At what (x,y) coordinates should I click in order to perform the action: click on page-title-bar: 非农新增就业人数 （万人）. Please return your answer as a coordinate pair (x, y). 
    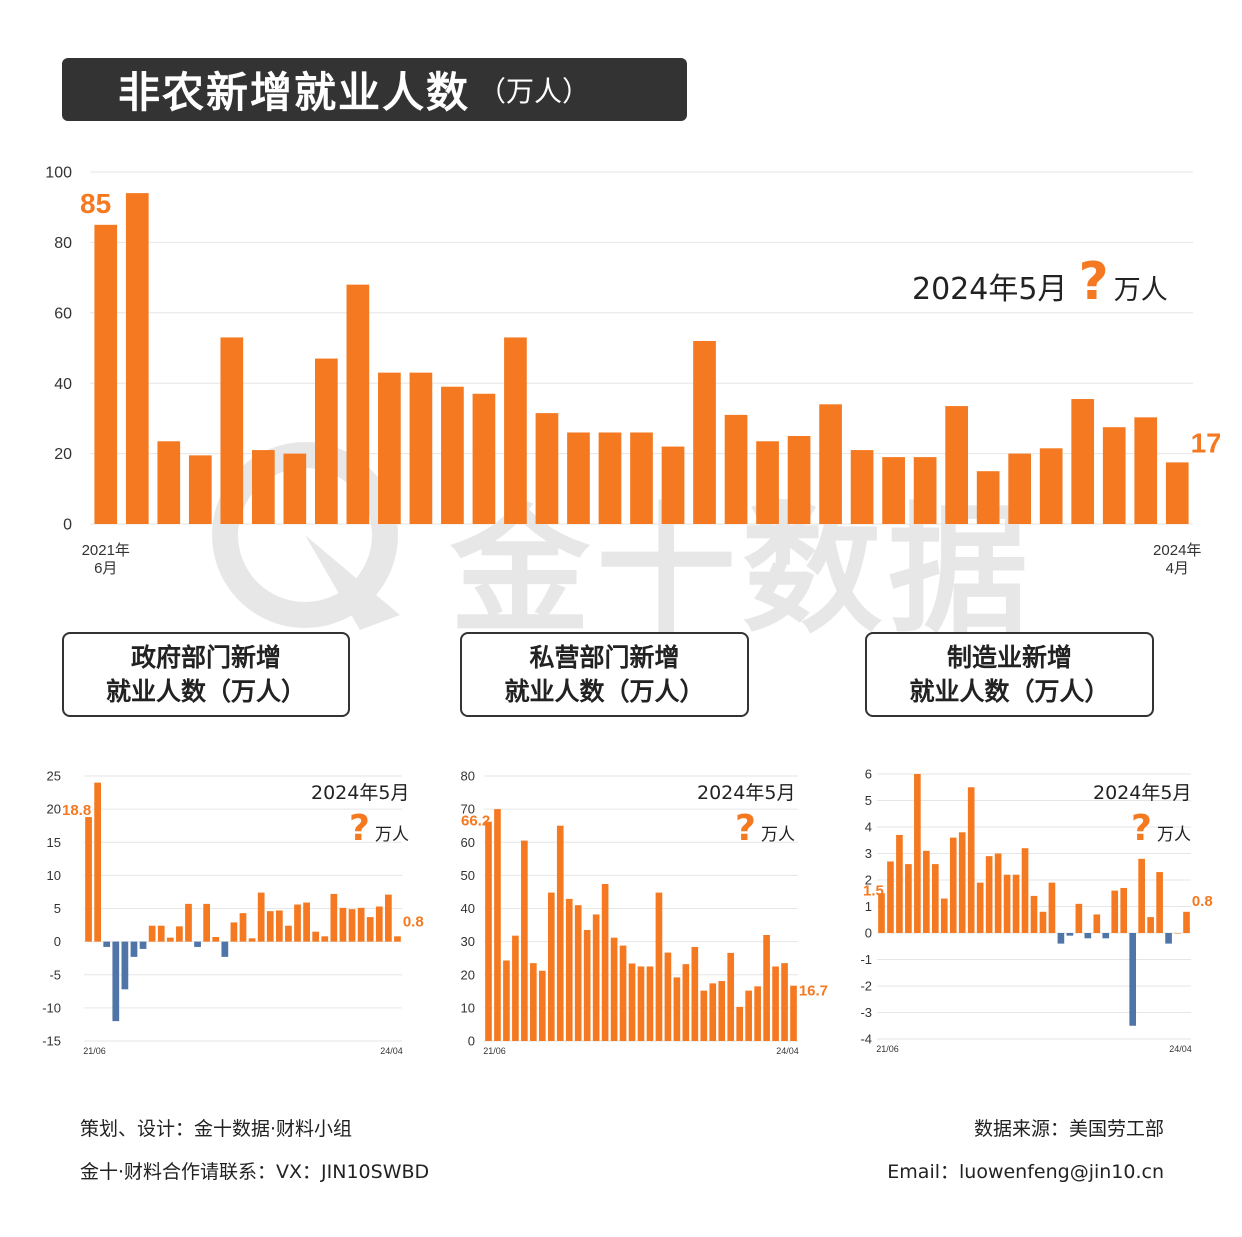
    Looking at the image, I should click on (374, 89).